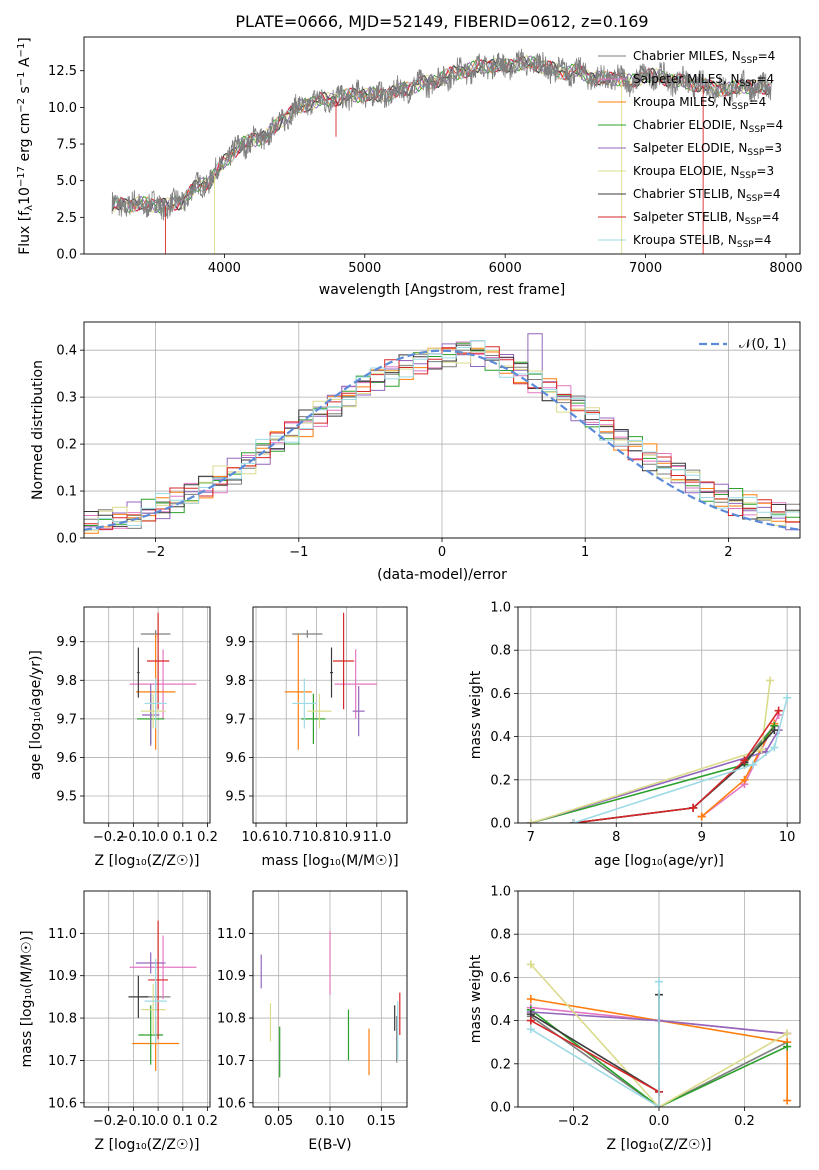 The width and height of the screenshot is (819, 1170). Describe the element at coordinates (66, 398) in the screenshot. I see `y-tick-label: 0.3` at that location.